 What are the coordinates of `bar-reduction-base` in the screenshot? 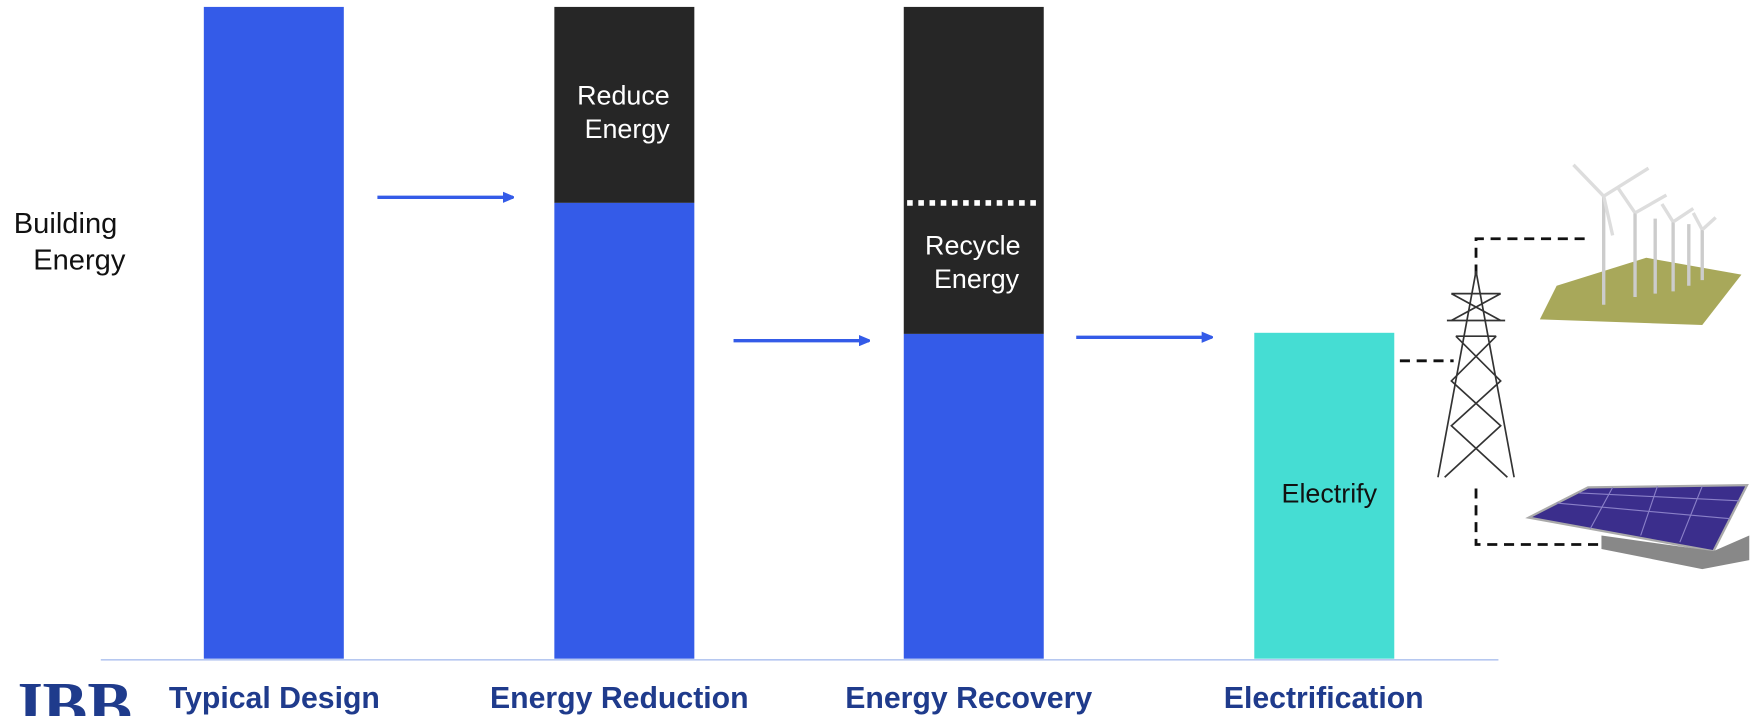 It's located at (624, 430).